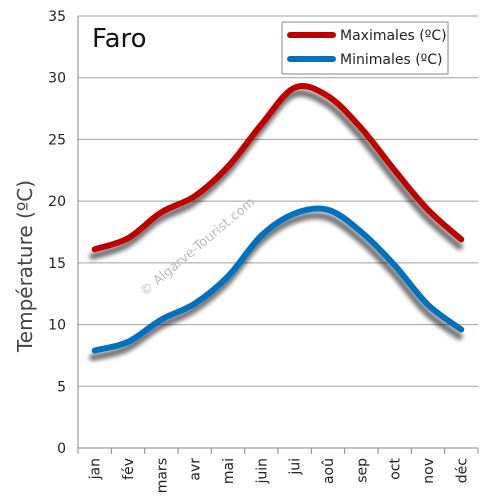 This screenshot has width=500, height=500. Describe the element at coordinates (196, 469) in the screenshot. I see `x-tick-label: avr` at that location.